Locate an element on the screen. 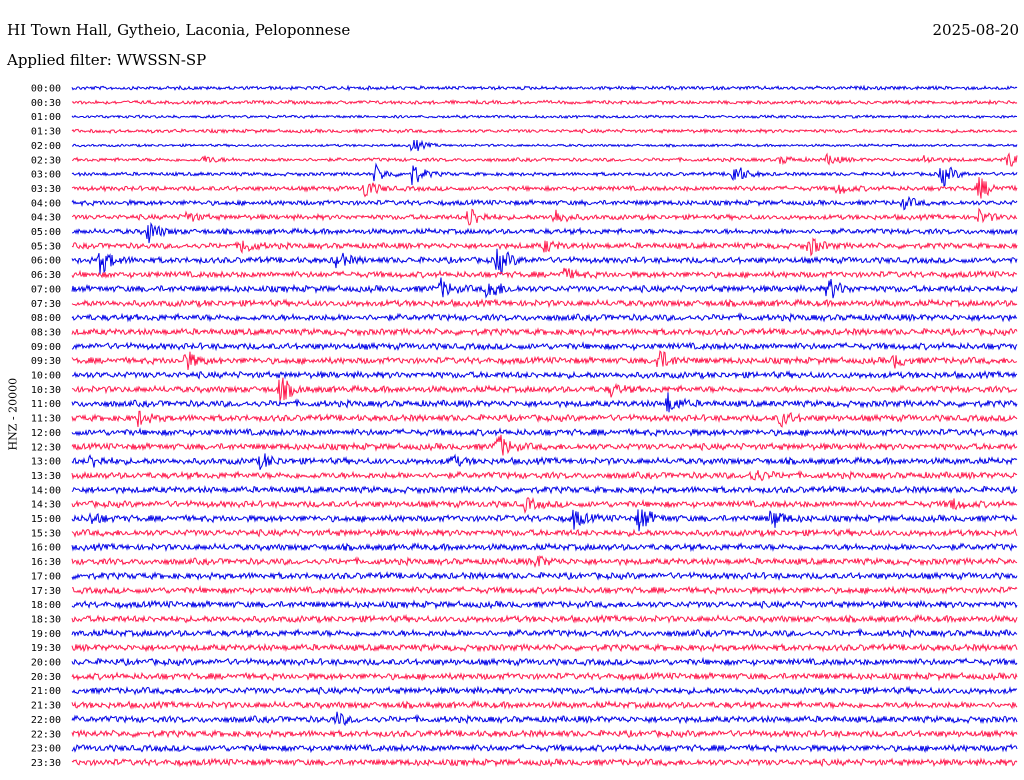 Image resolution: width=1024 pixels, height=780 pixels. time-label: 10:30 is located at coordinates (46, 390).